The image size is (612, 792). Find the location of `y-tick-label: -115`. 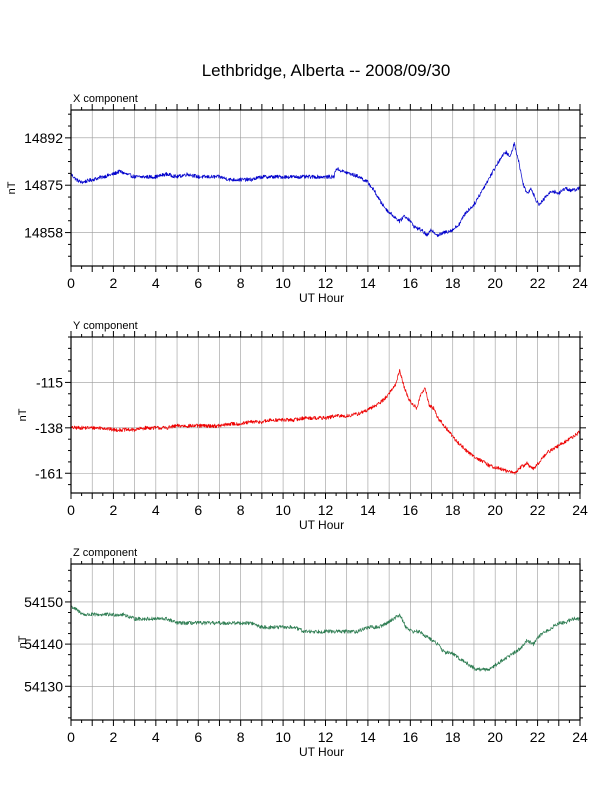

y-tick-label: -115 is located at coordinates (49, 382).